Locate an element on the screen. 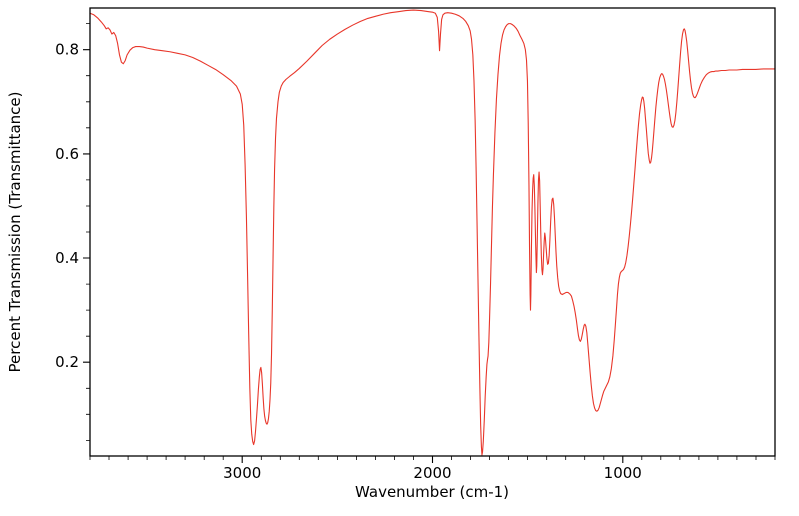 Image resolution: width=799 pixels, height=516 pixels. x-tick-label: 3000 is located at coordinates (242, 473).